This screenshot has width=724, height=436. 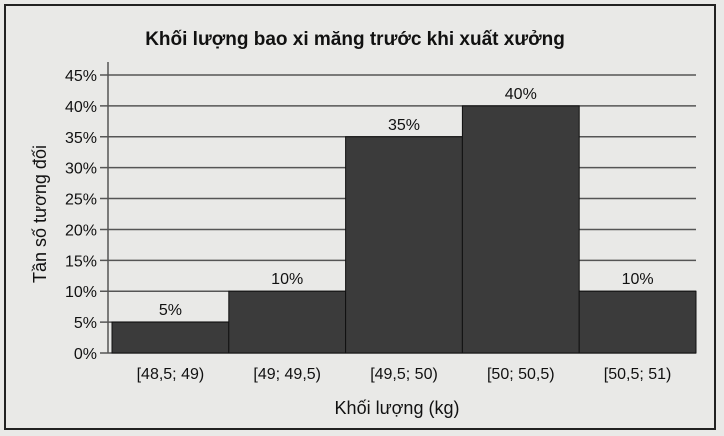 I want to click on y-tick-label: 30%, so click(x=81, y=169).